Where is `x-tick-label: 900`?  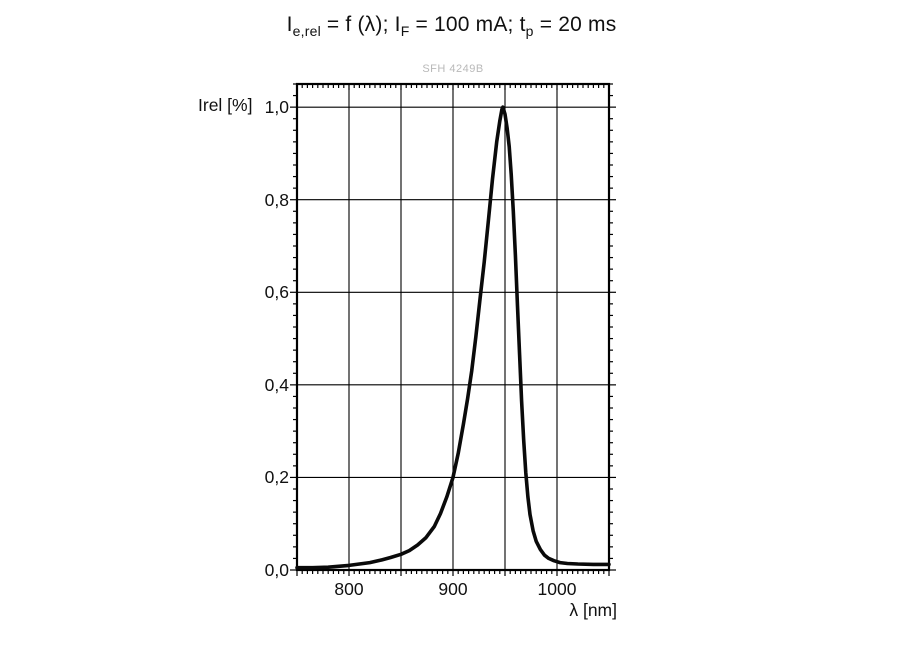
x-tick-label: 900 is located at coordinates (453, 589).